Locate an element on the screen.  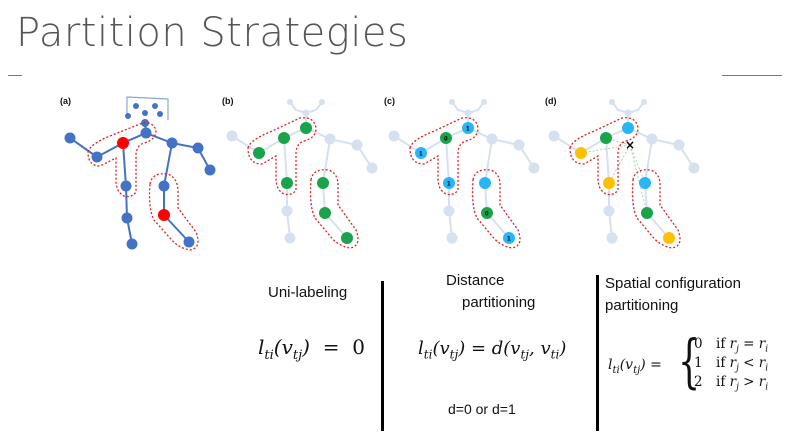
spatial-nodes-d is located at coordinates (625, 183).